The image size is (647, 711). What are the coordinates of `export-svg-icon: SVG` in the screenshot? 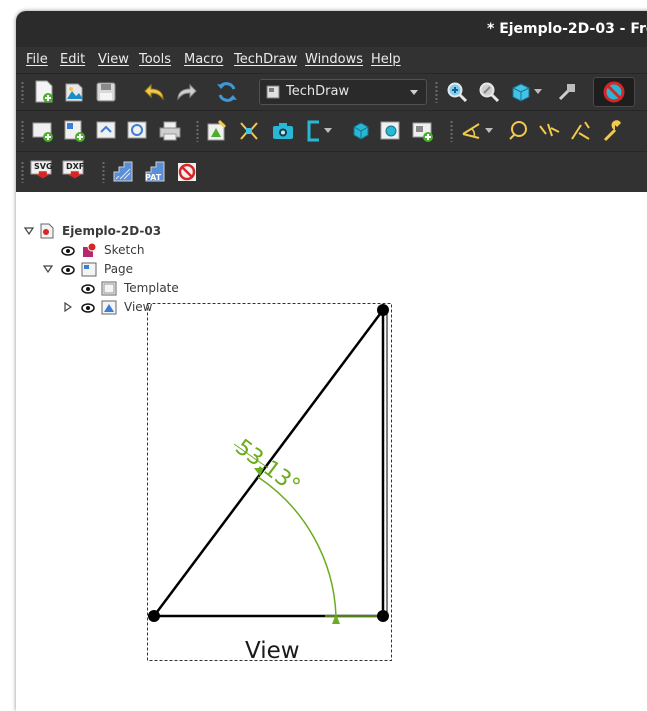 It's located at (43, 172).